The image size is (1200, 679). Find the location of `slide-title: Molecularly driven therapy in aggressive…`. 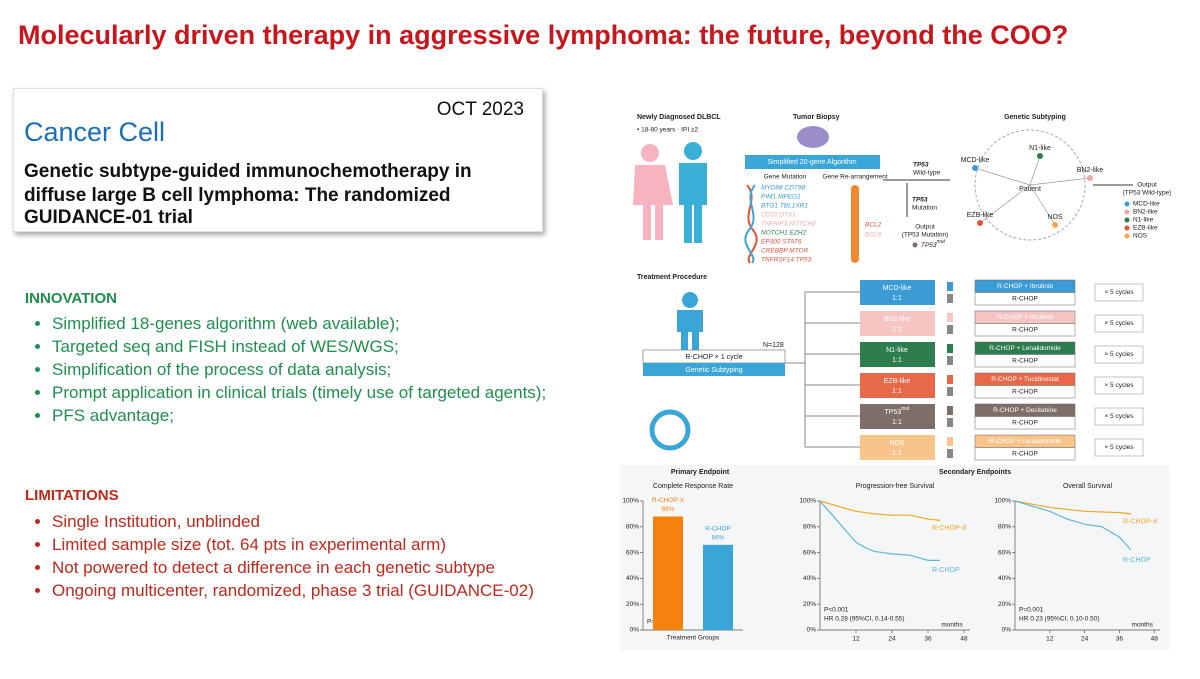

slide-title: Molecularly driven therapy in aggressive… is located at coordinates (543, 35).